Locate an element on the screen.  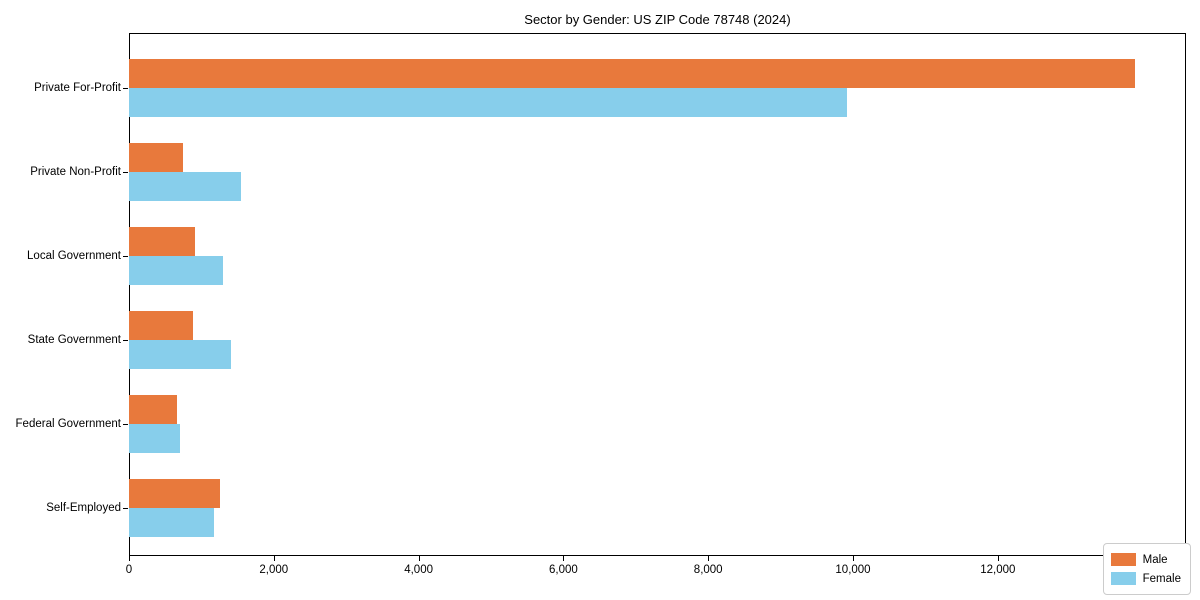
legend: Male Female is located at coordinates (1146, 569).